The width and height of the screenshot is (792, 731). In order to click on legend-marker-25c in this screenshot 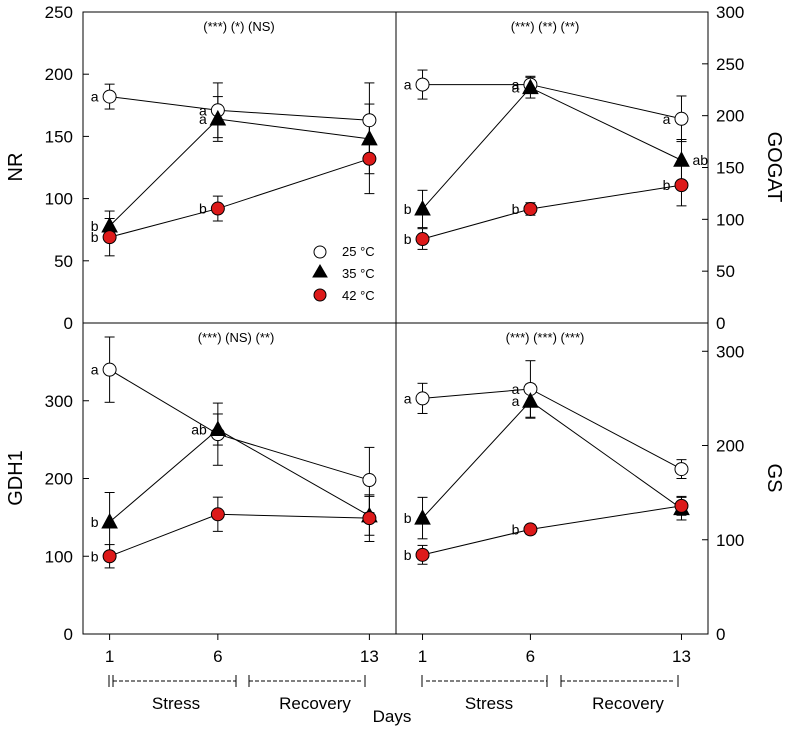, I will do `click(320, 252)`.